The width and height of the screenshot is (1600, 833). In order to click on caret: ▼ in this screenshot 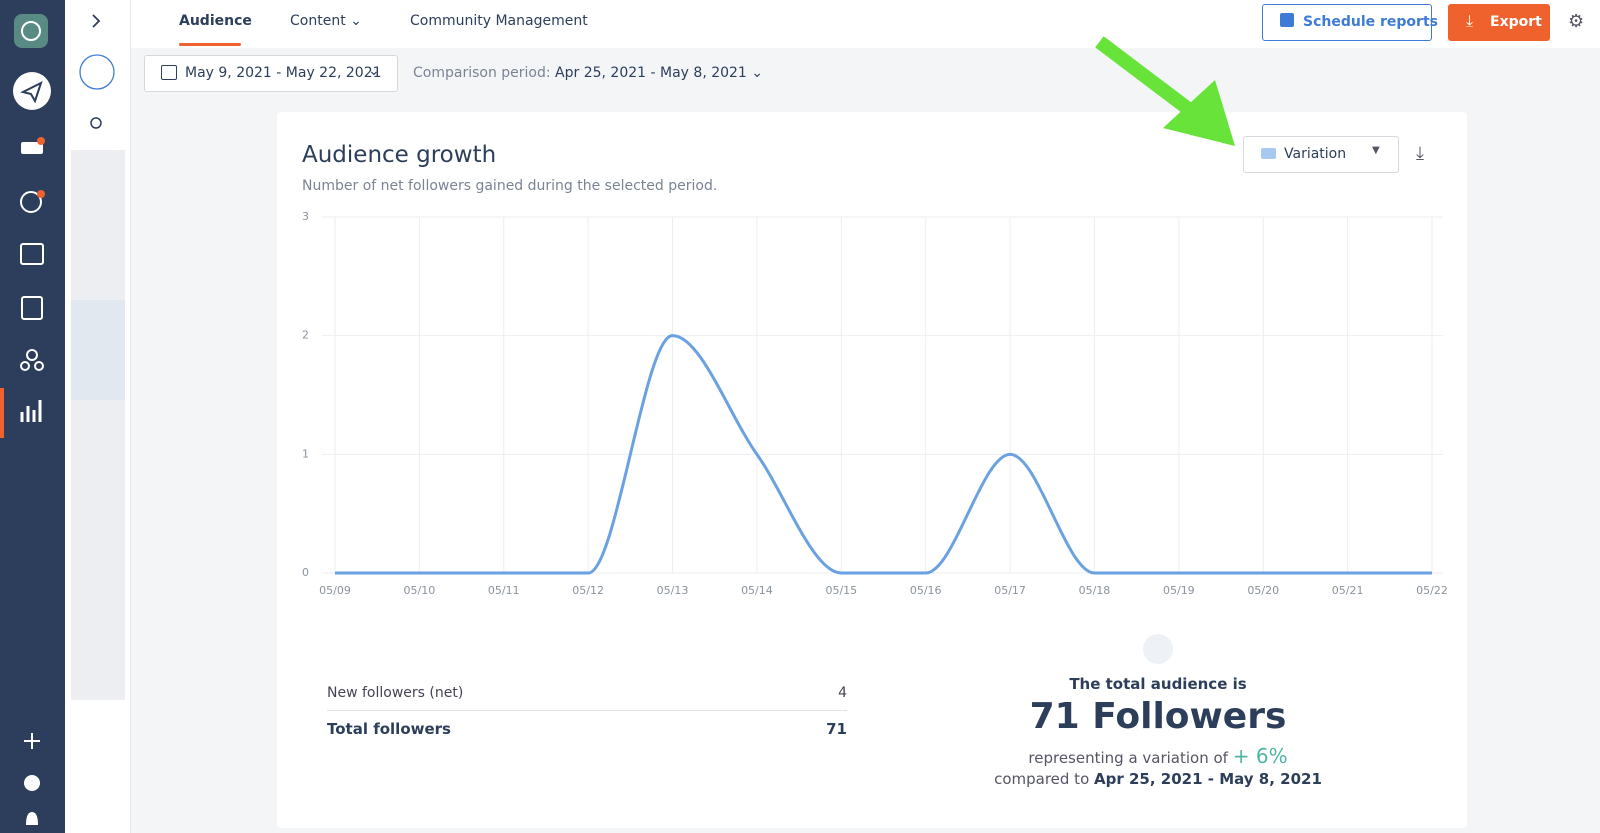, I will do `click(1376, 150)`.